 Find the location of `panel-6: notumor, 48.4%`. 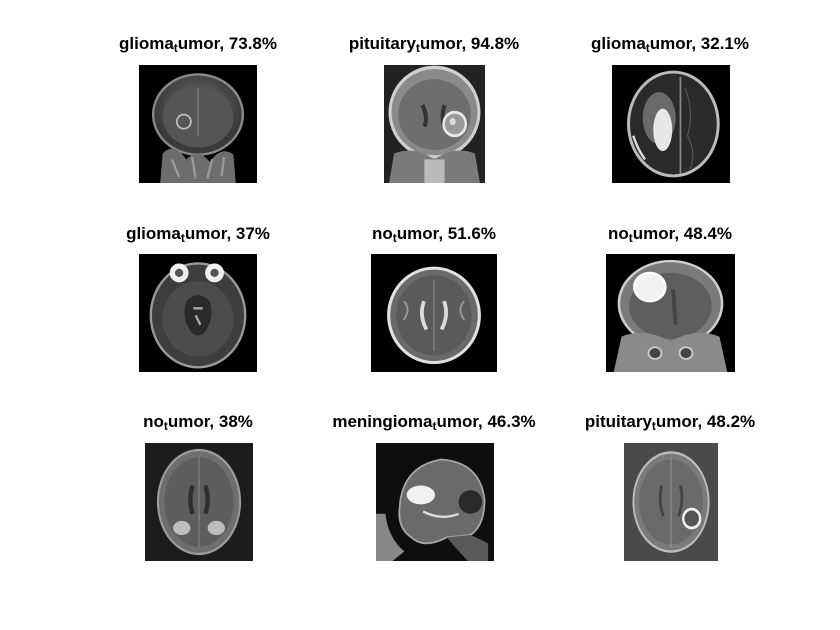

panel-6: notumor, 48.4% is located at coordinates (670, 314).